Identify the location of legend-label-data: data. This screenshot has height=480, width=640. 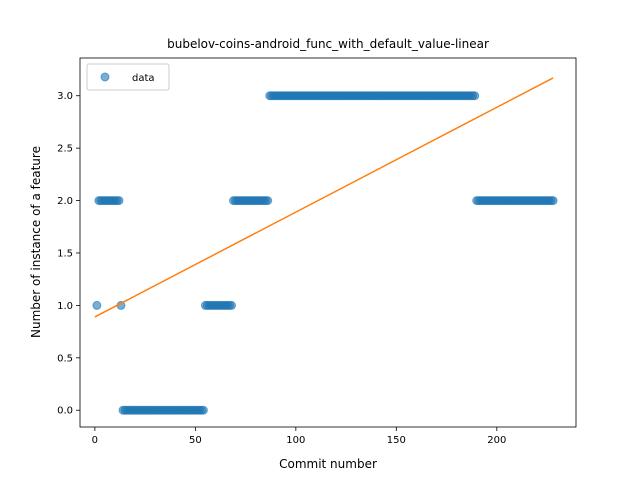
(143, 78).